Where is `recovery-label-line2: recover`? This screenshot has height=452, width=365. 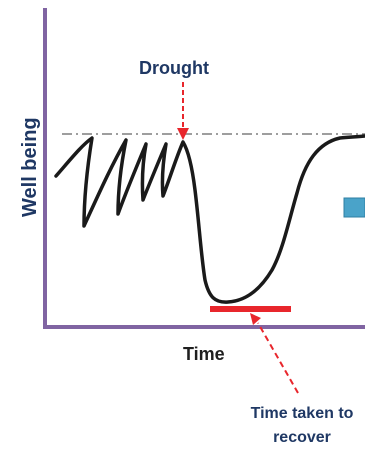
recovery-label-line2: recover is located at coordinates (302, 437).